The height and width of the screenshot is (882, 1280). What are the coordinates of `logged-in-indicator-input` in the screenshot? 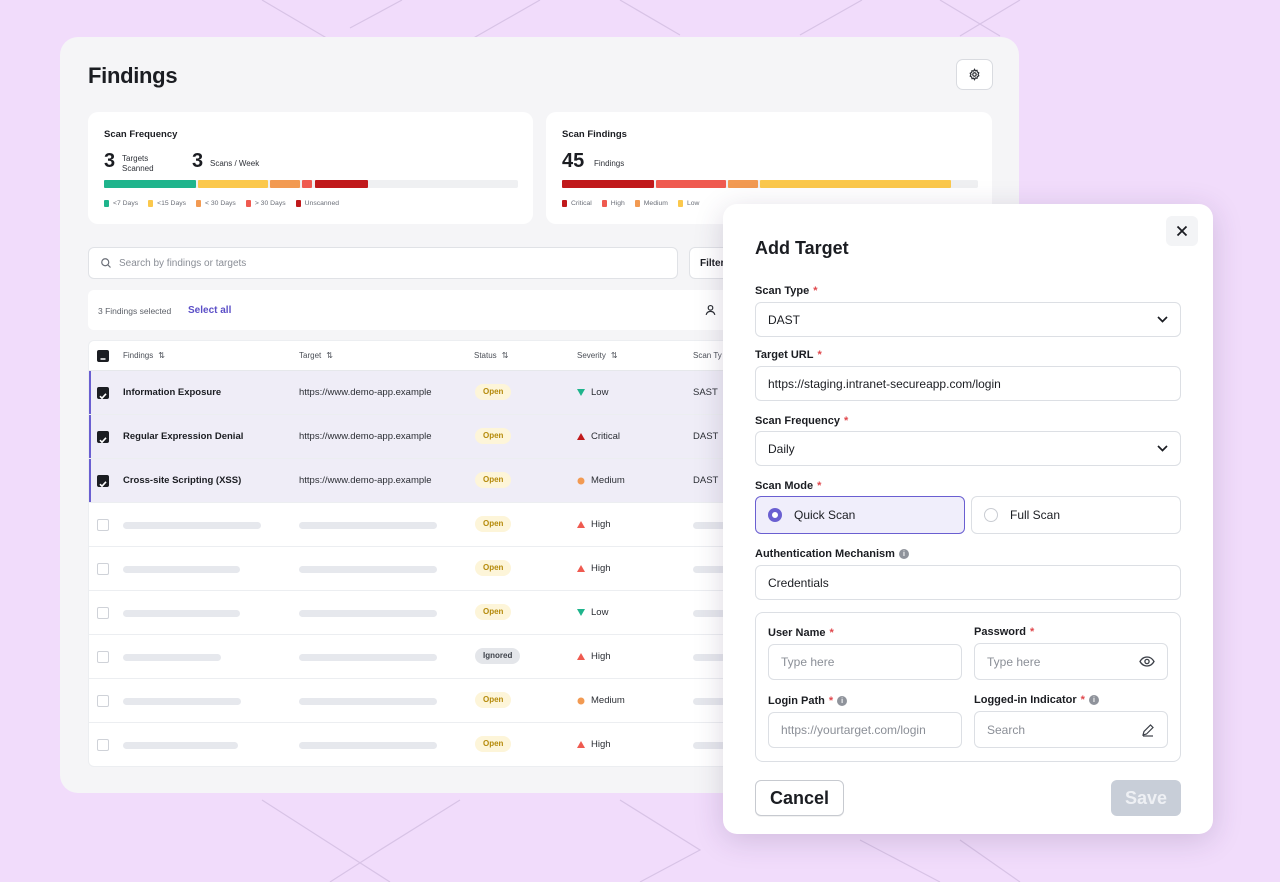 It's located at (1064, 729).